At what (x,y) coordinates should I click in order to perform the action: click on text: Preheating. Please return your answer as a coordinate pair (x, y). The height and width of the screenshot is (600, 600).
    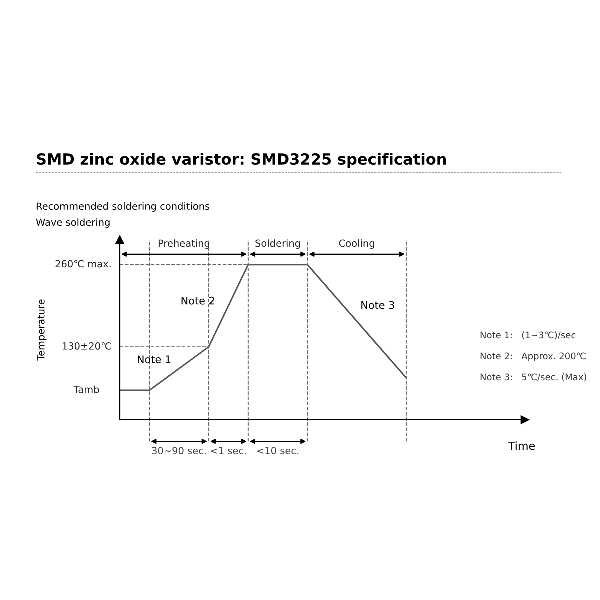
    Looking at the image, I should click on (184, 244).